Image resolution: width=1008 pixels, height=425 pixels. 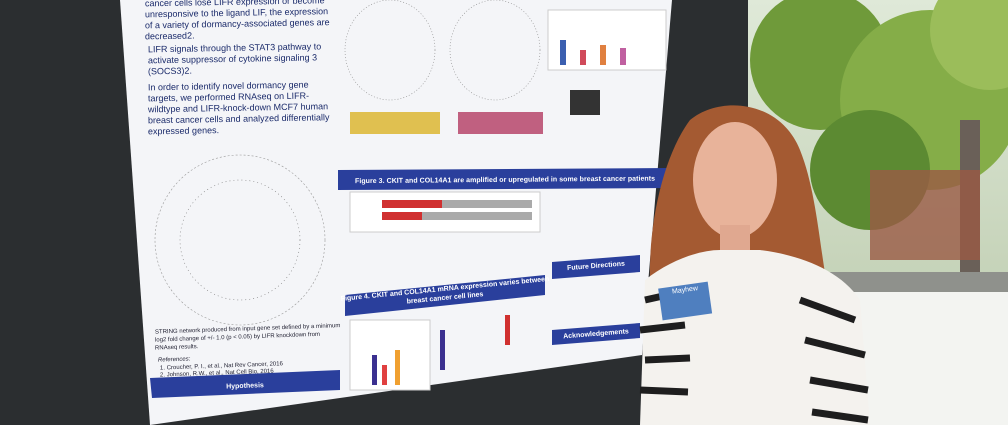 I want to click on bullet-text: (SOCS3)2., so click(x=170, y=71).